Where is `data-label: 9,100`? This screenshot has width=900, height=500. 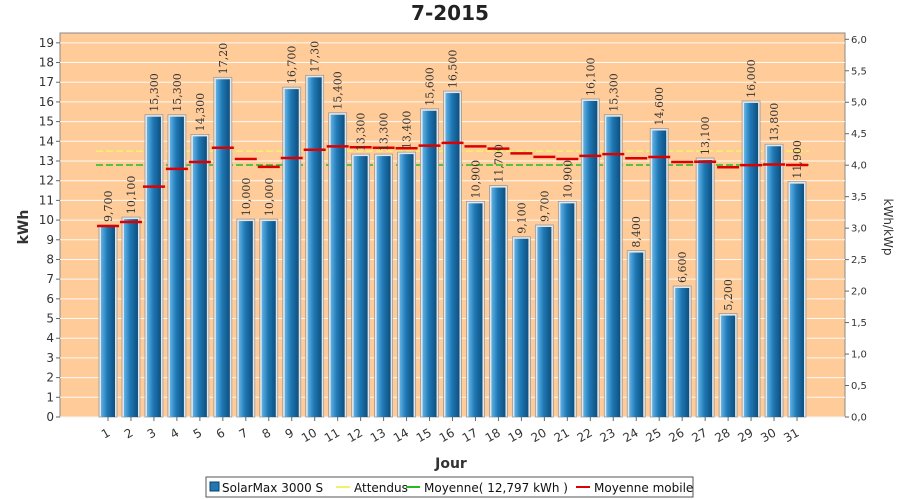
data-label: 9,100 is located at coordinates (521, 218).